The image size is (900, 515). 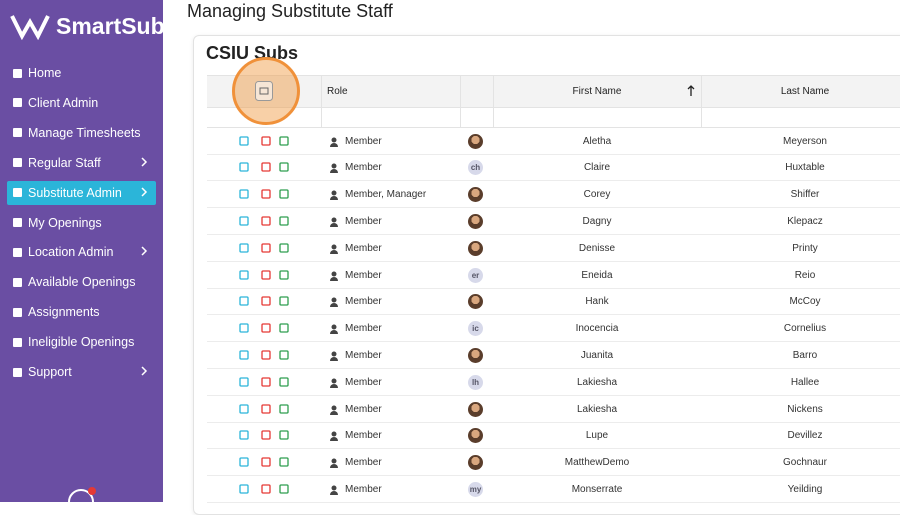 I want to click on last-name: Devillez, so click(x=805, y=436).